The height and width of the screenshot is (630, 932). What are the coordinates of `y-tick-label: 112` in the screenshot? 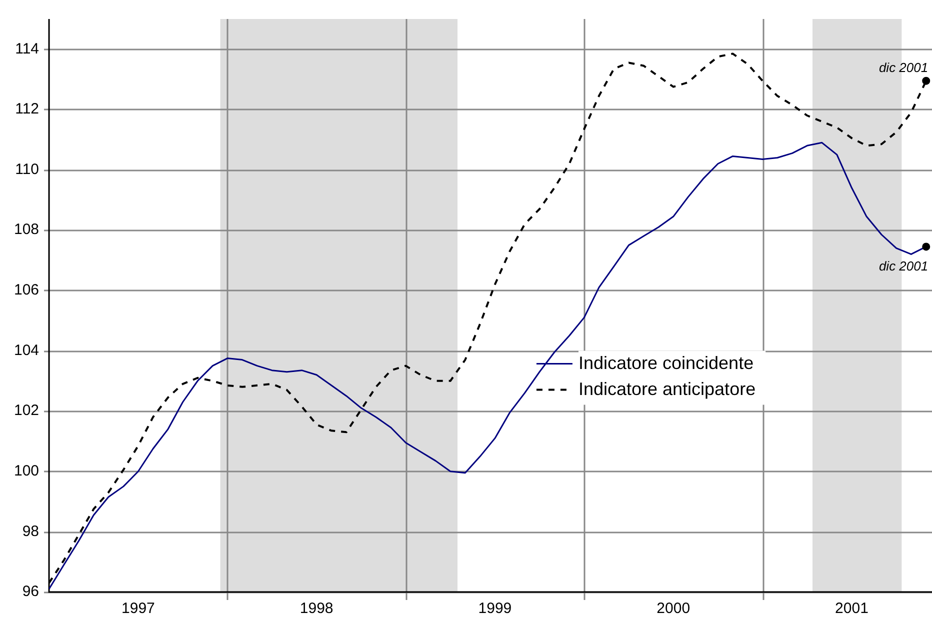 It's located at (27, 109).